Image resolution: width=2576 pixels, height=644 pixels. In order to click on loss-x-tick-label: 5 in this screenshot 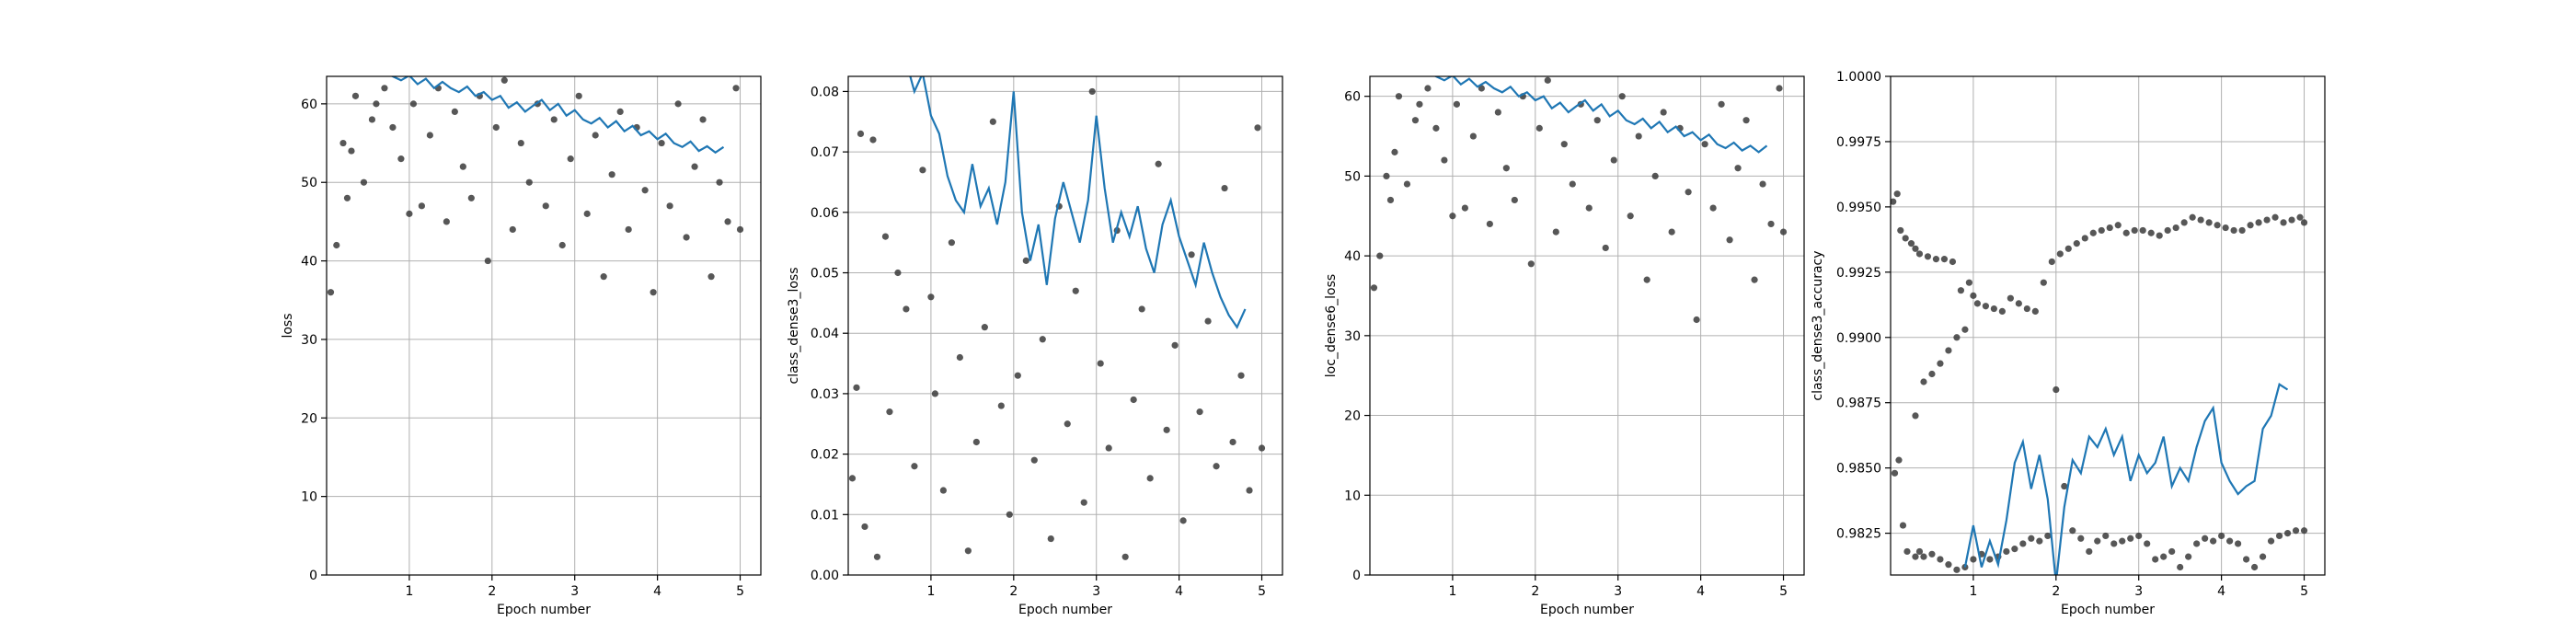, I will do `click(740, 591)`.